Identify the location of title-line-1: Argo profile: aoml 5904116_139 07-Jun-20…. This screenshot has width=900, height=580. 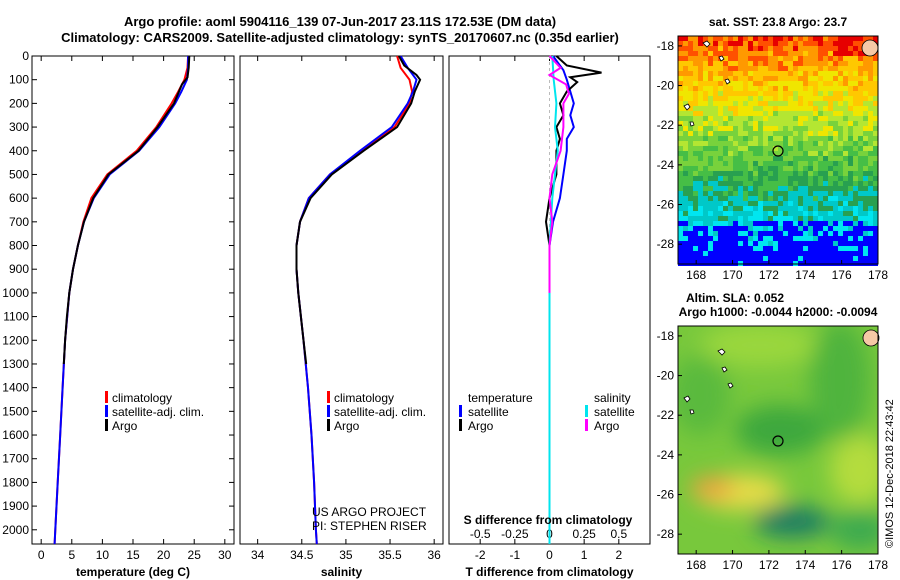
(340, 21).